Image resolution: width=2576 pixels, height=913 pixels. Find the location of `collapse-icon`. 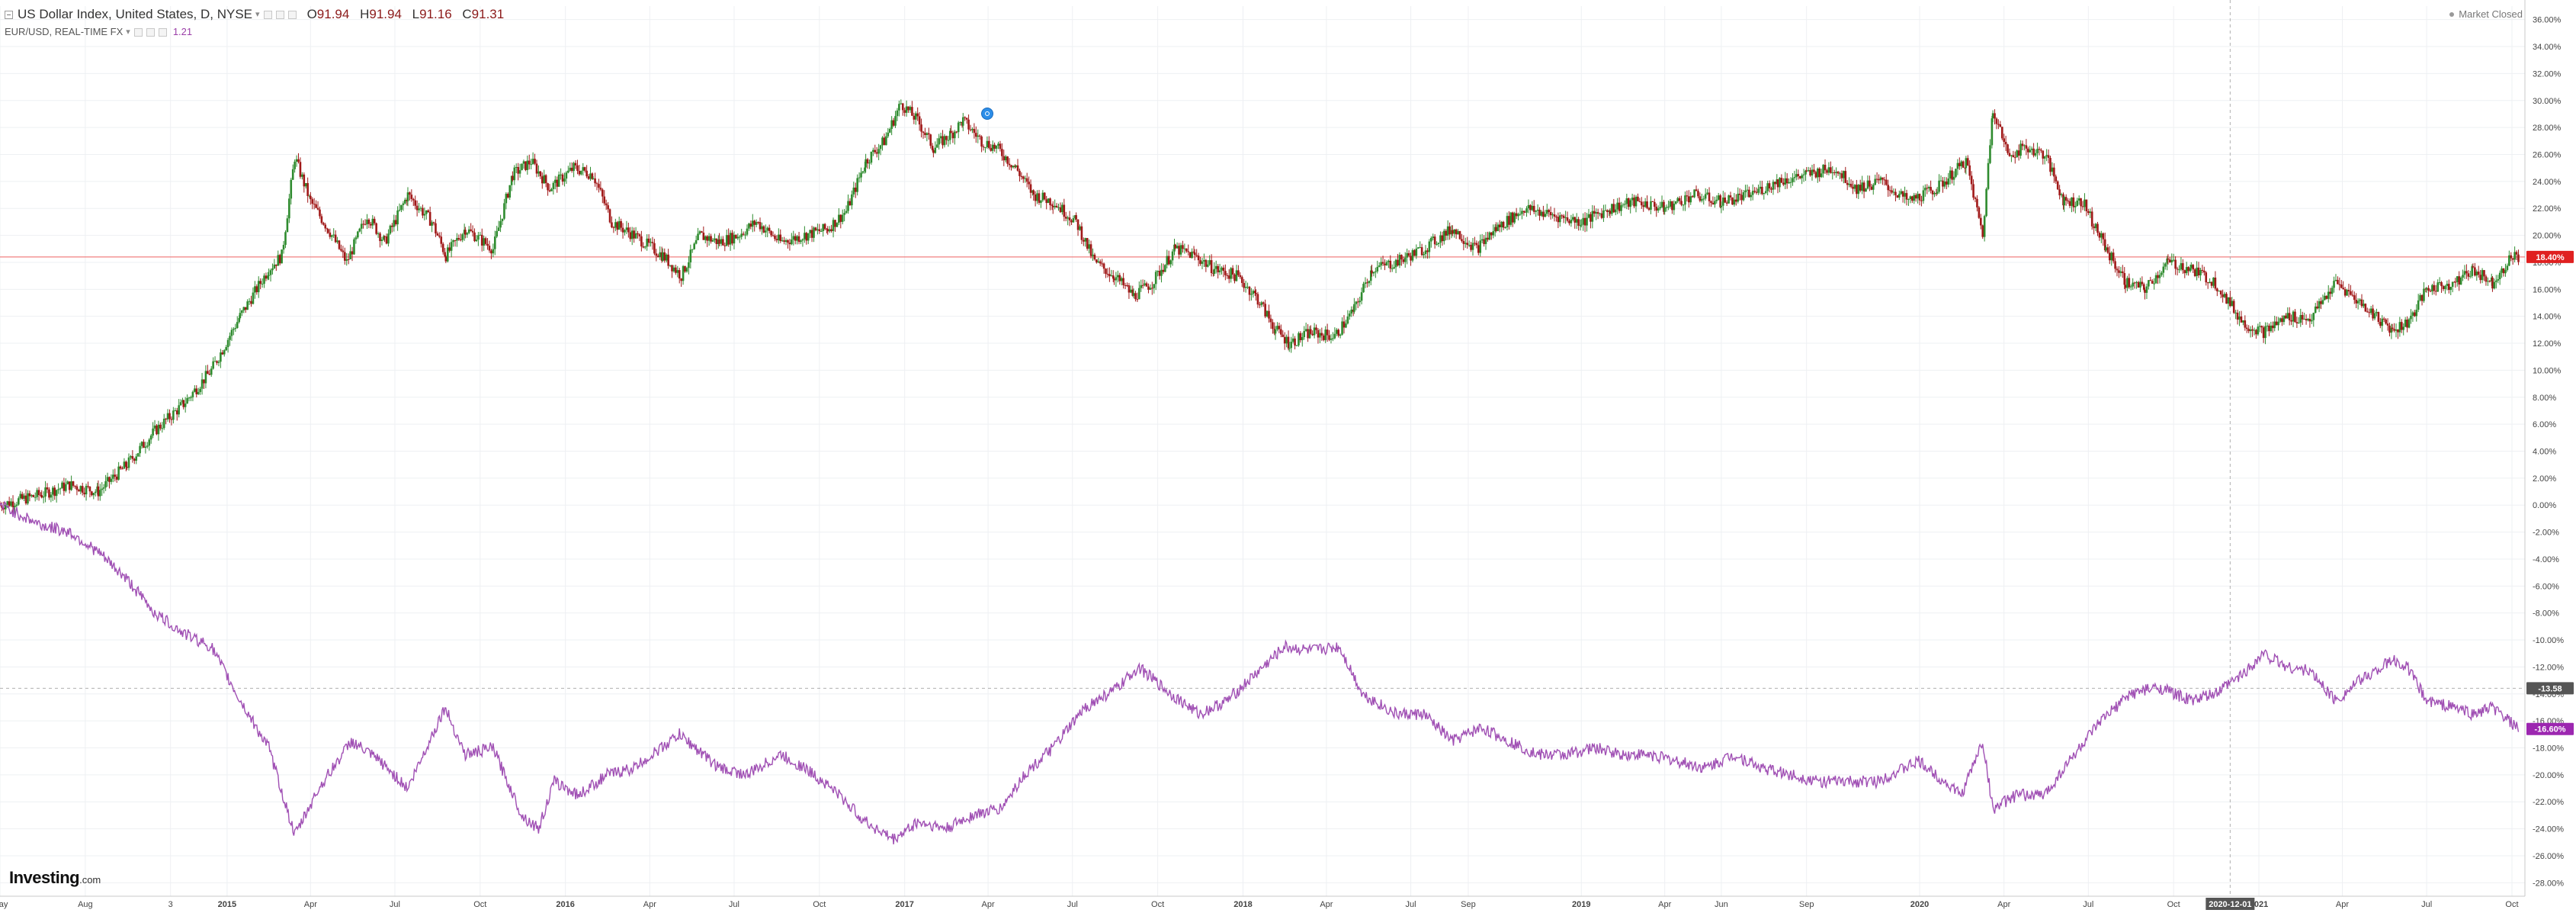

collapse-icon is located at coordinates (9, 14).